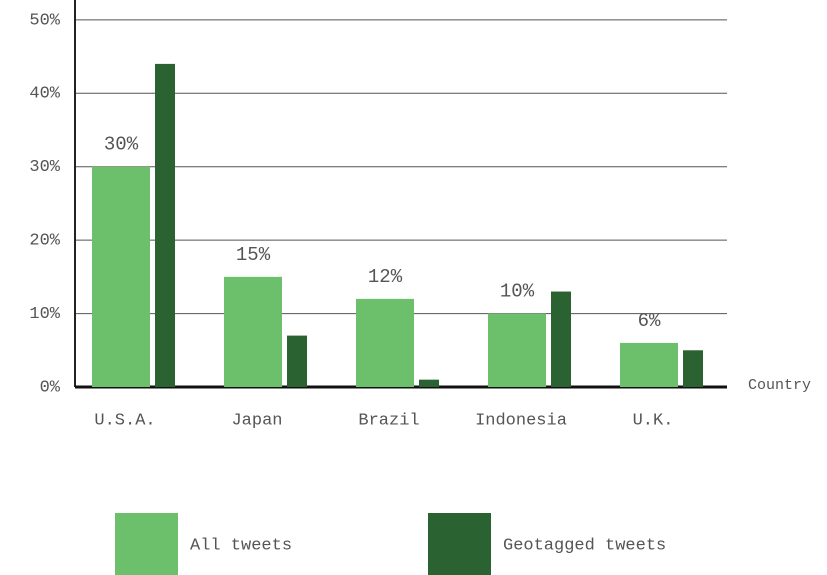  I want to click on value-label: 15%, so click(253, 255).